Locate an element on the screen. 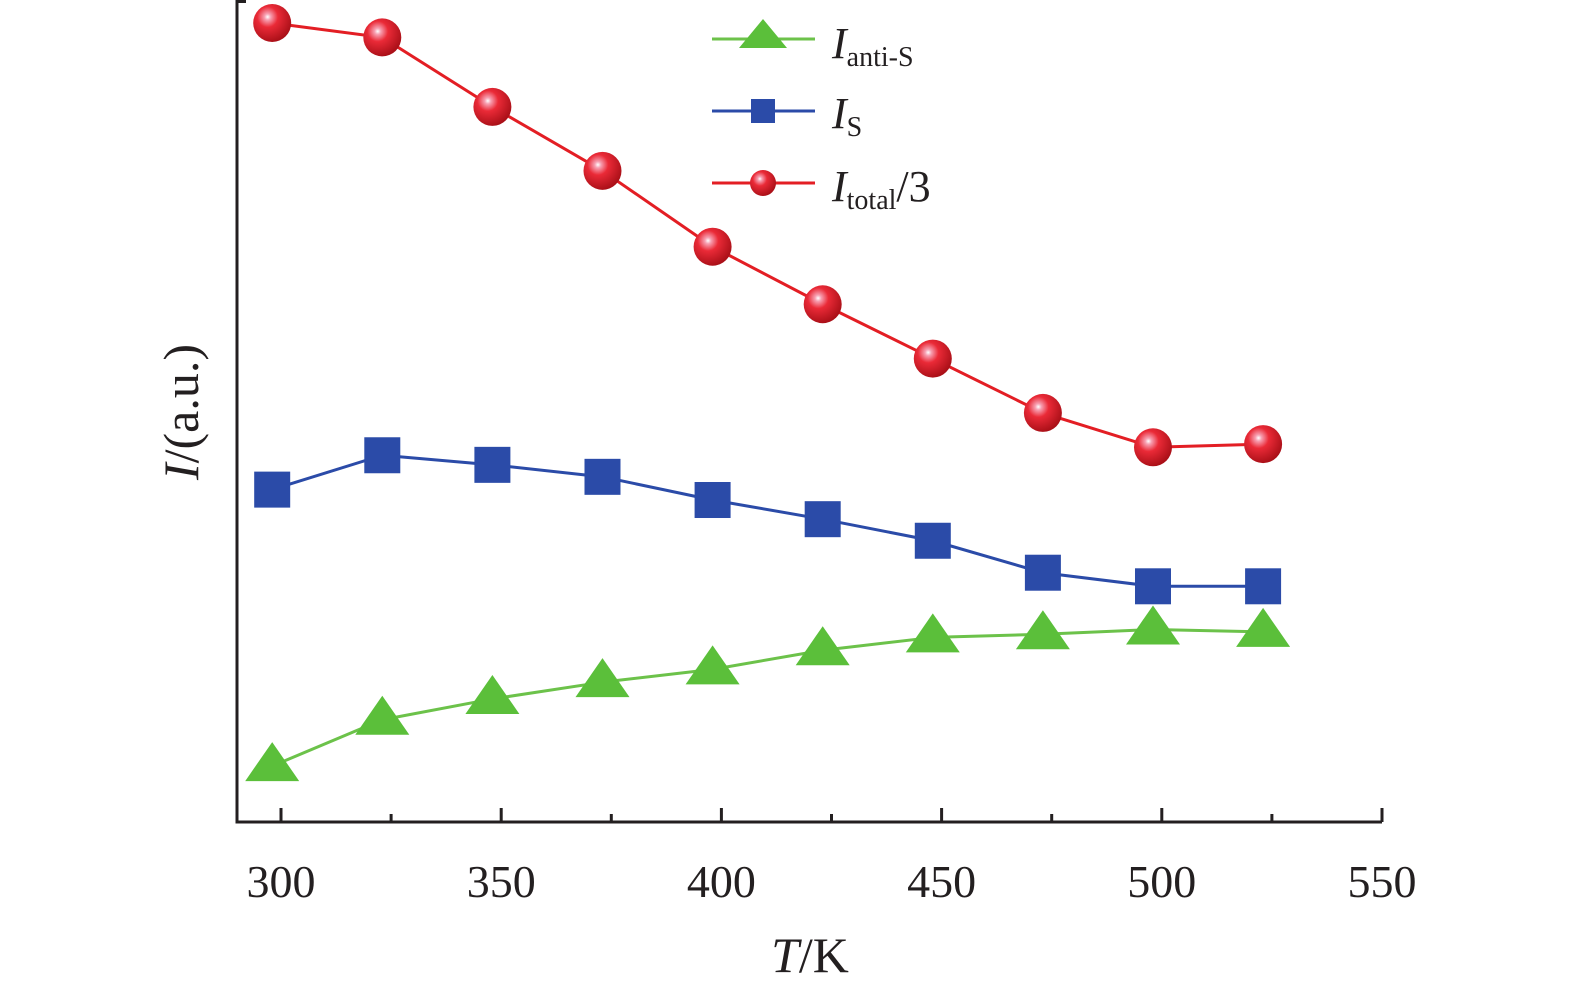 This screenshot has width=1575, height=993. x-tick-label: 400 is located at coordinates (721, 881).